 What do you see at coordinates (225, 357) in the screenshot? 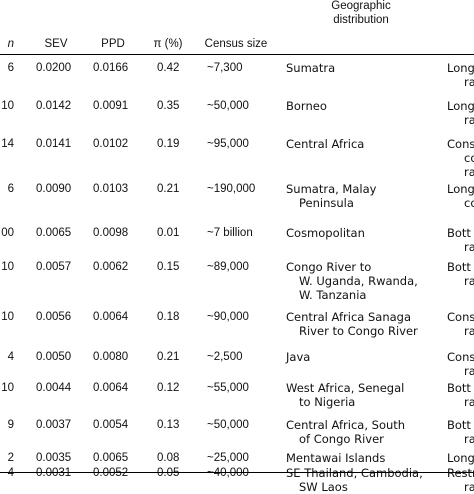
I see `cell-census-size: ~2,500` at bounding box center [225, 357].